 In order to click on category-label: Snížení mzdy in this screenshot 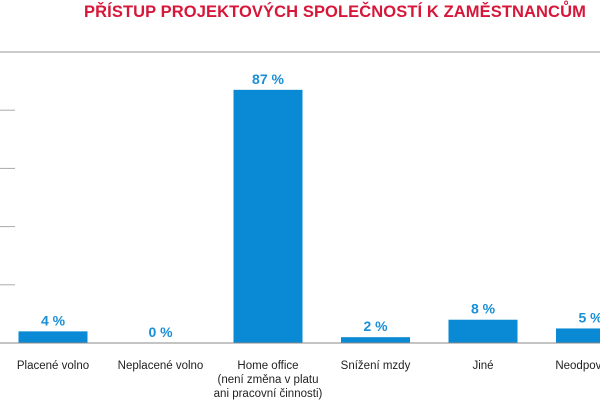, I will do `click(376, 366)`.